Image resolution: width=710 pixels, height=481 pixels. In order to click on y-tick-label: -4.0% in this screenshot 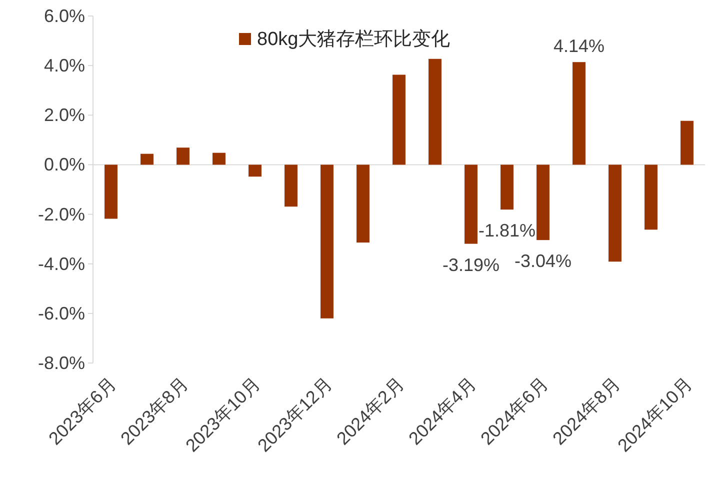, I will do `click(61, 264)`.